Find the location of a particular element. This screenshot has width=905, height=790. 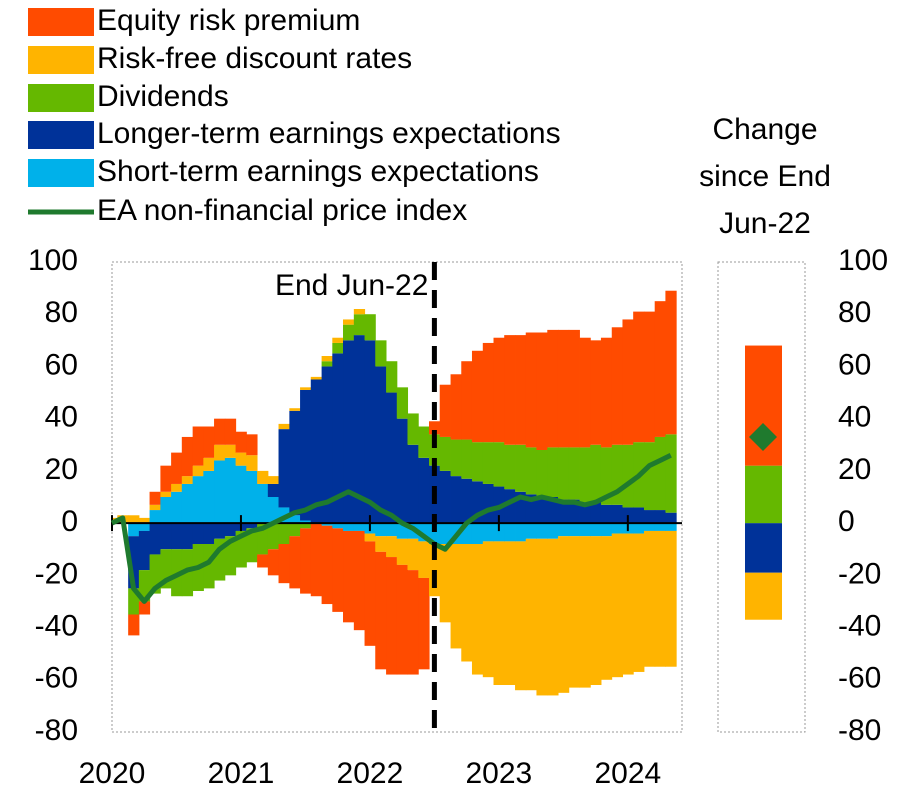

y-tick-label: 40 is located at coordinates (61, 417).